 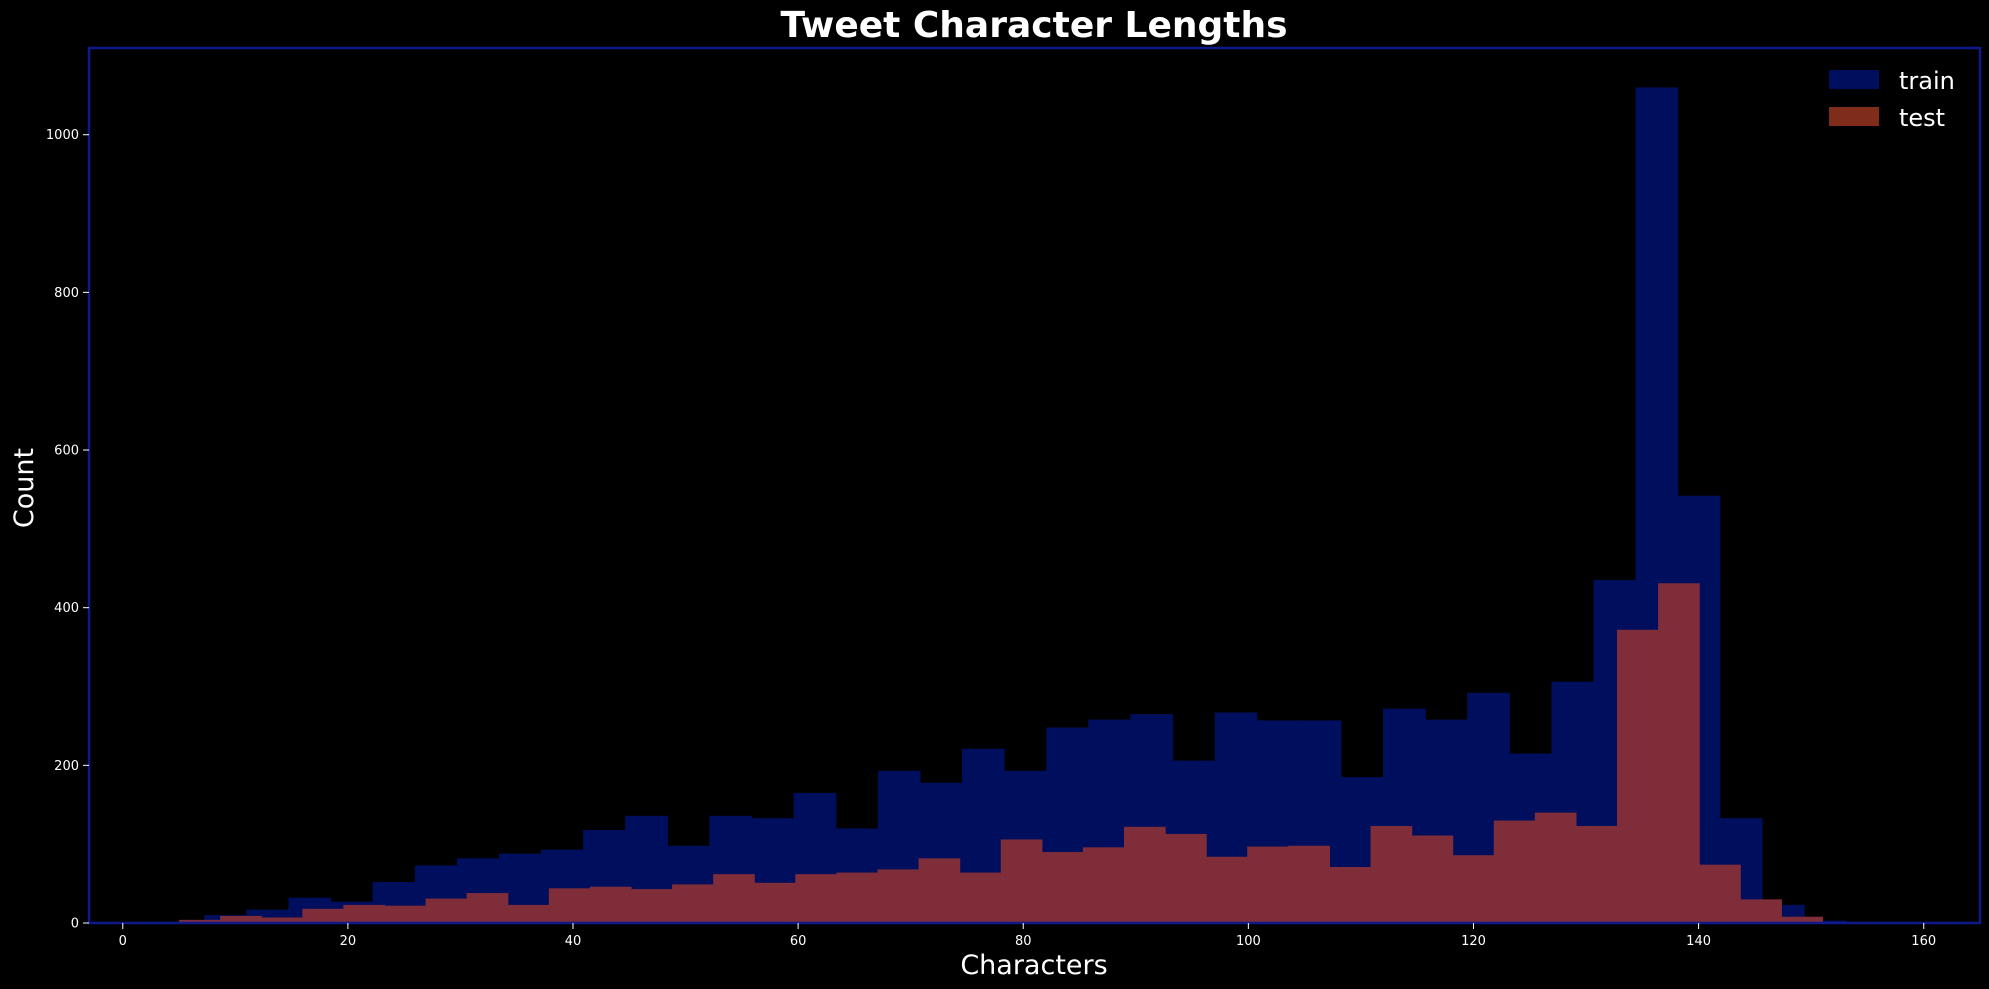 I want to click on legend-swatch-train, so click(x=1854, y=79).